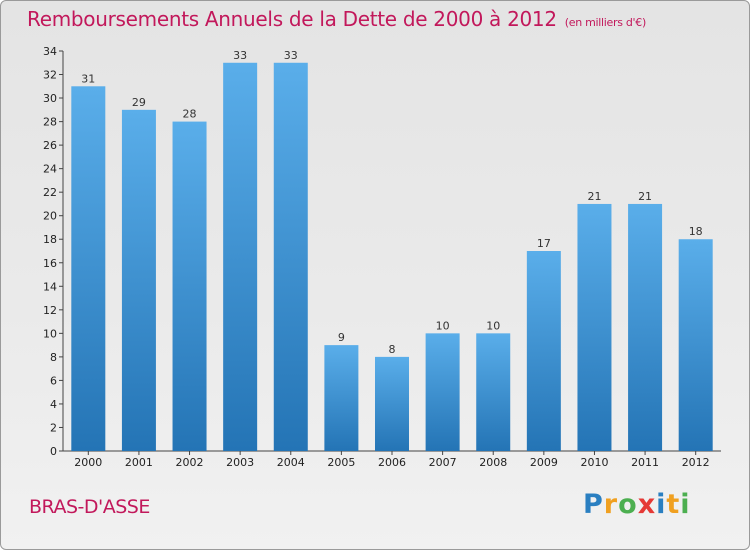 This screenshot has height=550, width=750. Describe the element at coordinates (53, 427) in the screenshot. I see `y-tick-label: 2` at that location.